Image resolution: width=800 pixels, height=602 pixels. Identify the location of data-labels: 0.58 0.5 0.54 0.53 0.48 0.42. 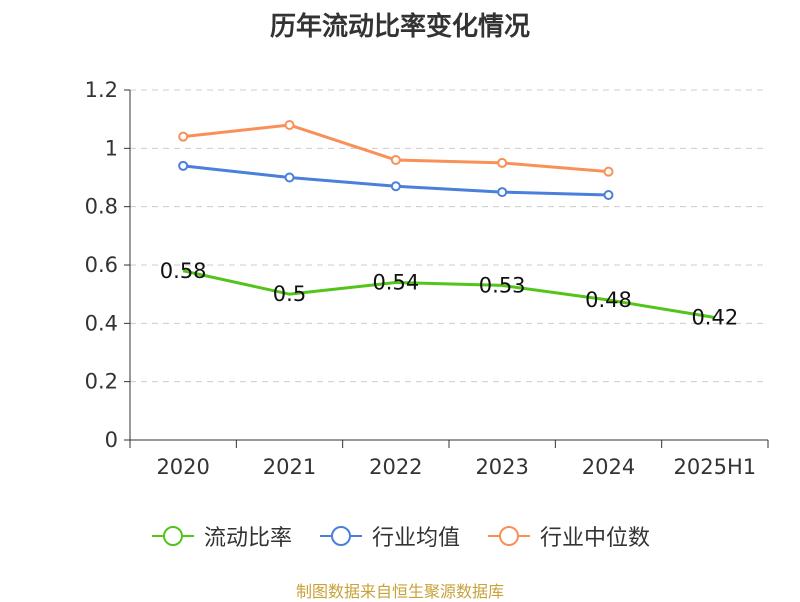
(449, 294).